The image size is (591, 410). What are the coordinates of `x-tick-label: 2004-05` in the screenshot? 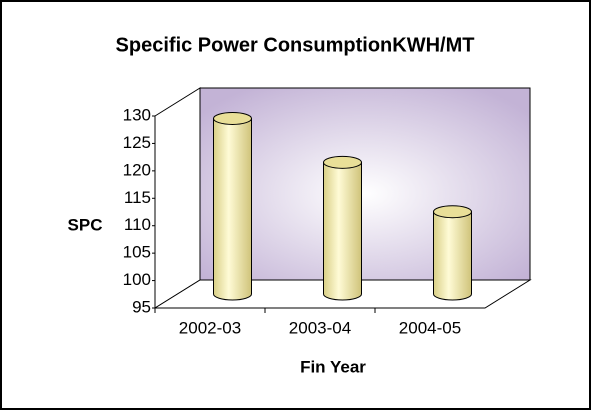 It's located at (430, 327).